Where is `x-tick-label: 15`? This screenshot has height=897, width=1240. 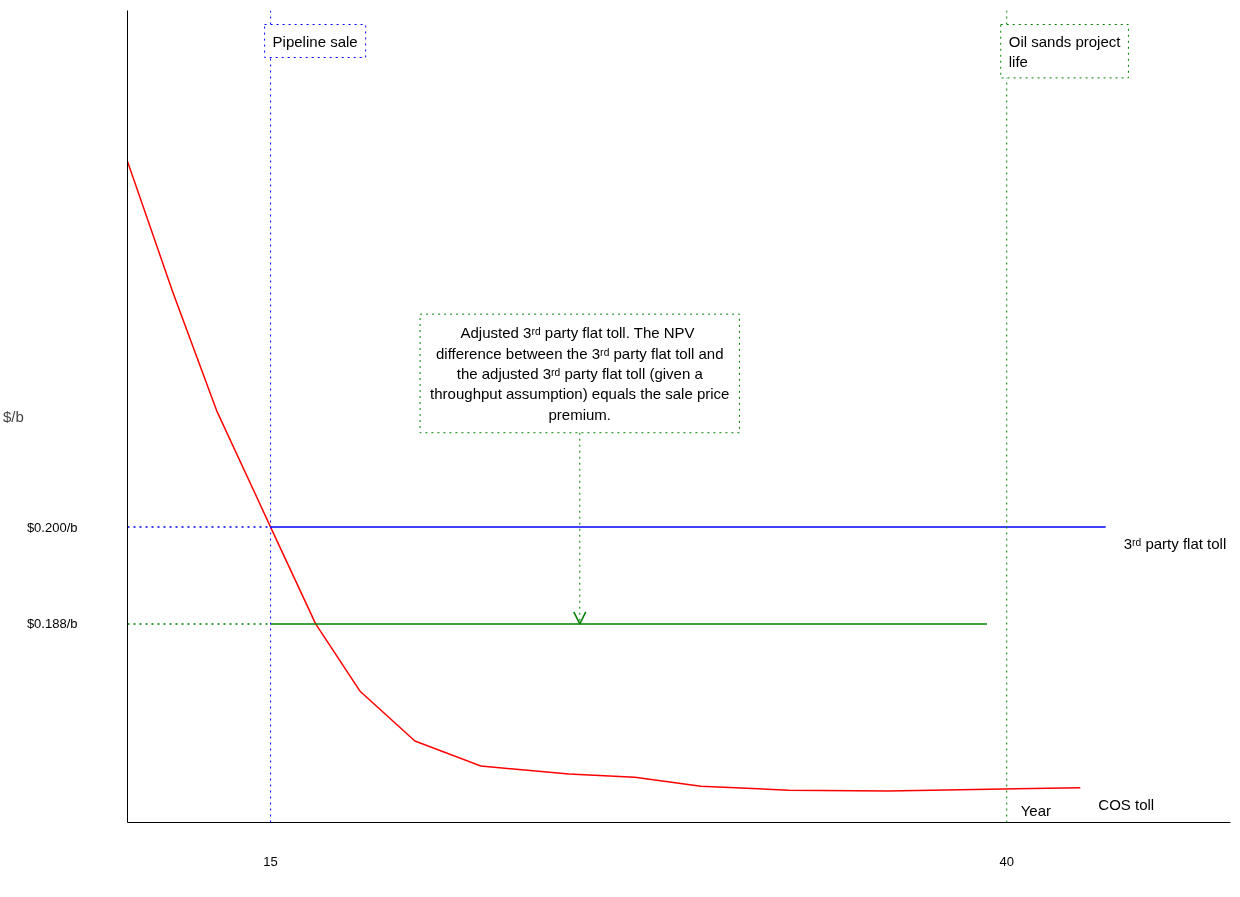 x-tick-label: 15 is located at coordinates (270, 861).